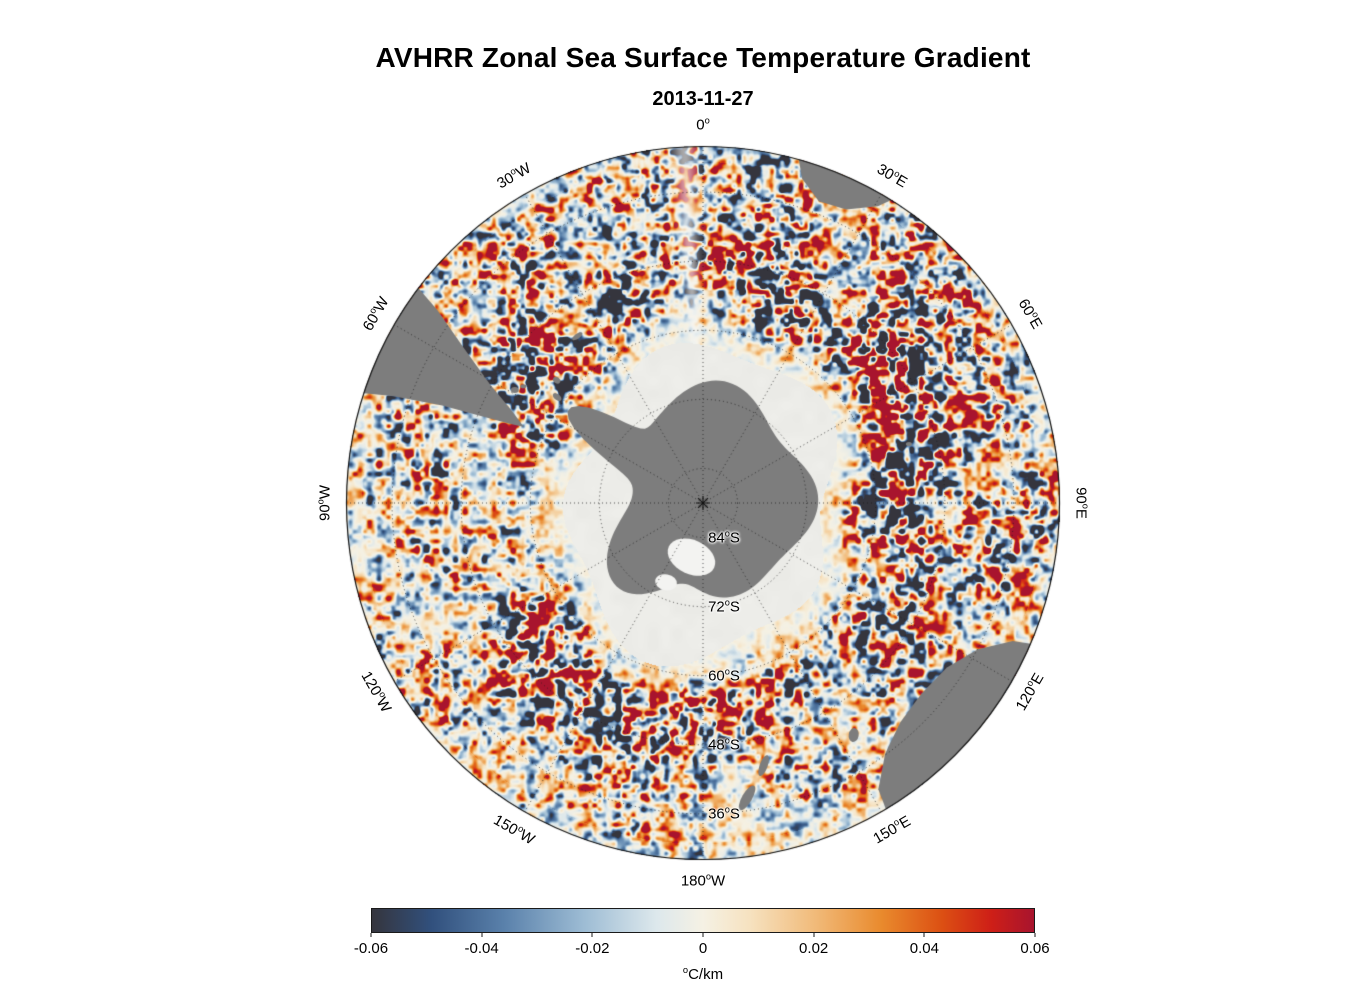 This screenshot has height=1000, width=1356. I want to click on colorbar-ticks: -0.06 -0.04 -0.02 0 0.02 0.04 0.06, so click(702, 945).